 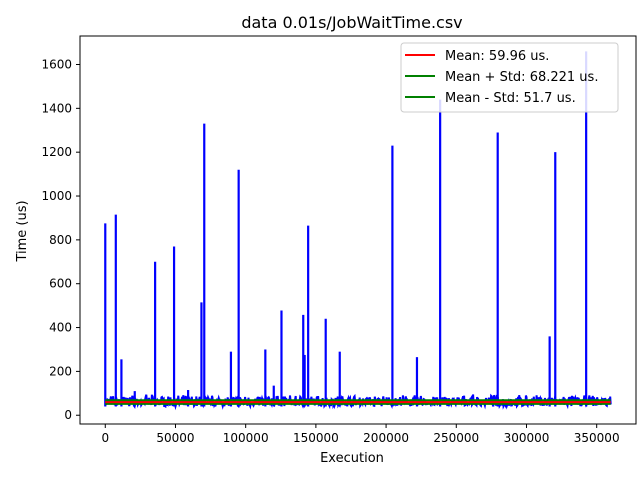 I want to click on x-tick-label: 150000, so click(x=316, y=438).